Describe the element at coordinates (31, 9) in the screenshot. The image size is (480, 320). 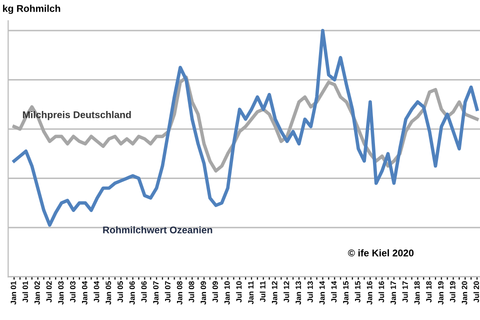
I see `y-axis-title: kg Rohmilch` at that location.